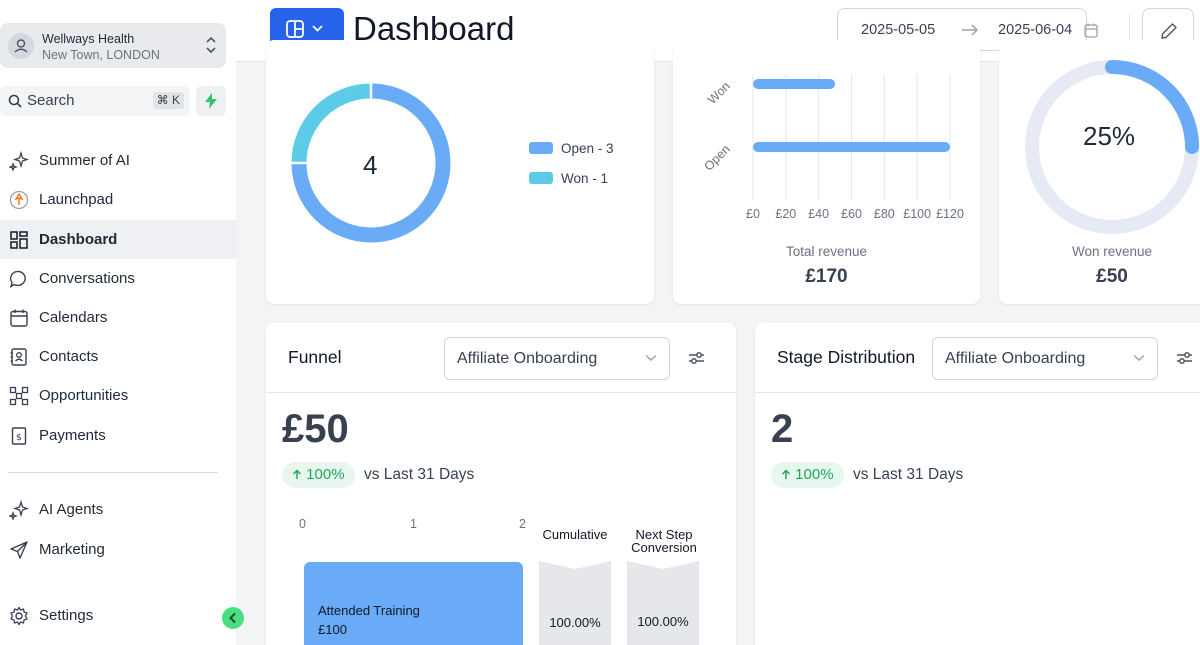 Image resolution: width=1200 pixels, height=645 pixels. Describe the element at coordinates (585, 178) in the screenshot. I see `legend-label: Won - 1` at that location.